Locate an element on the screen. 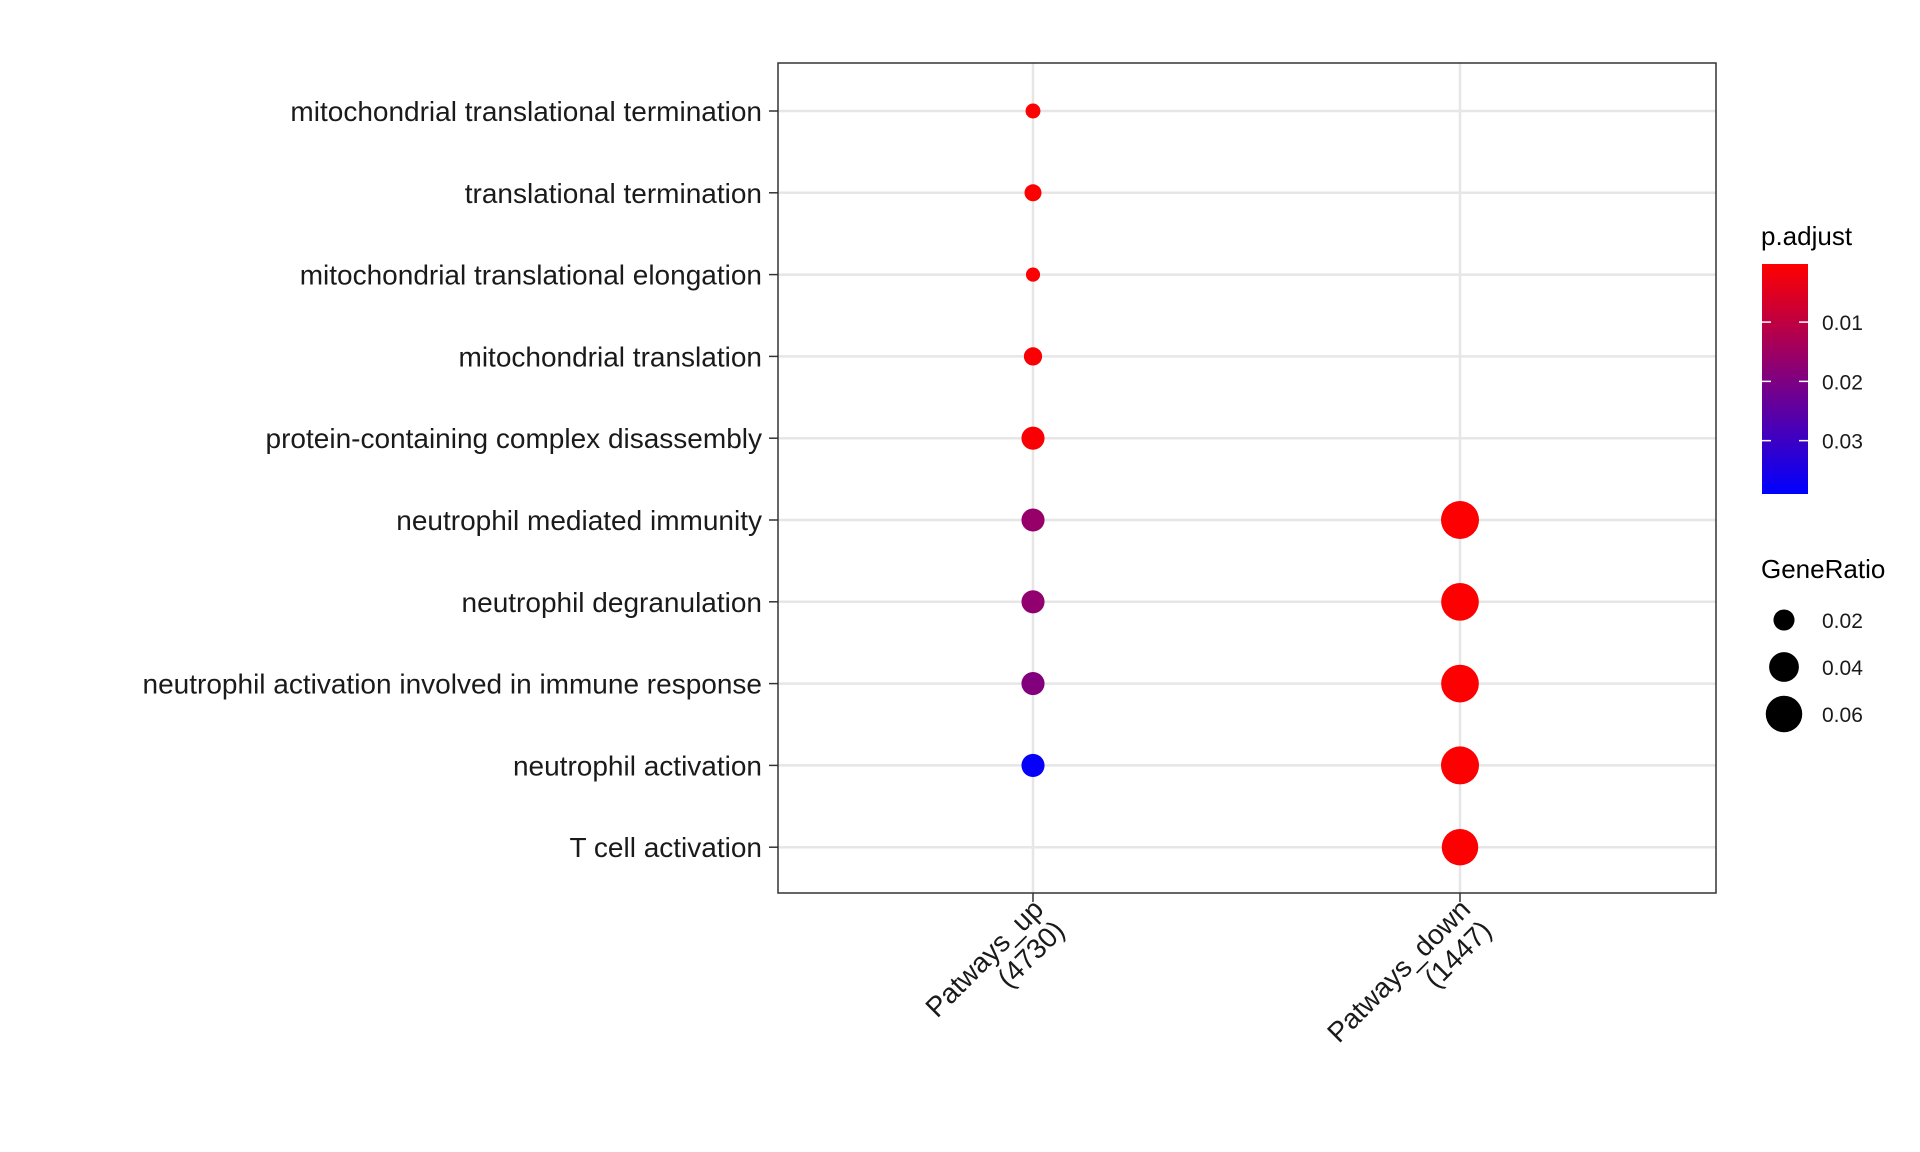  color-tick-label: 0.03 is located at coordinates (1842, 442).